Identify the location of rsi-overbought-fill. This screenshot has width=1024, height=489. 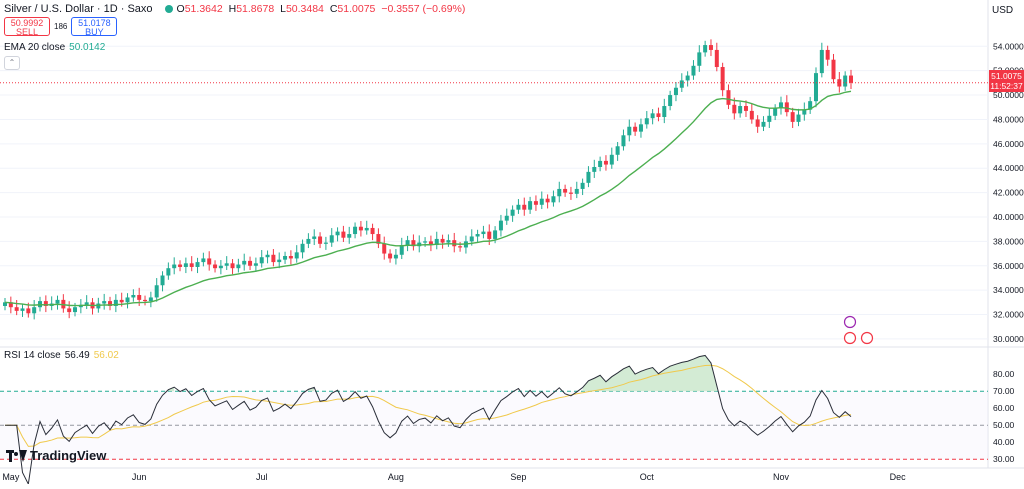
(649, 373).